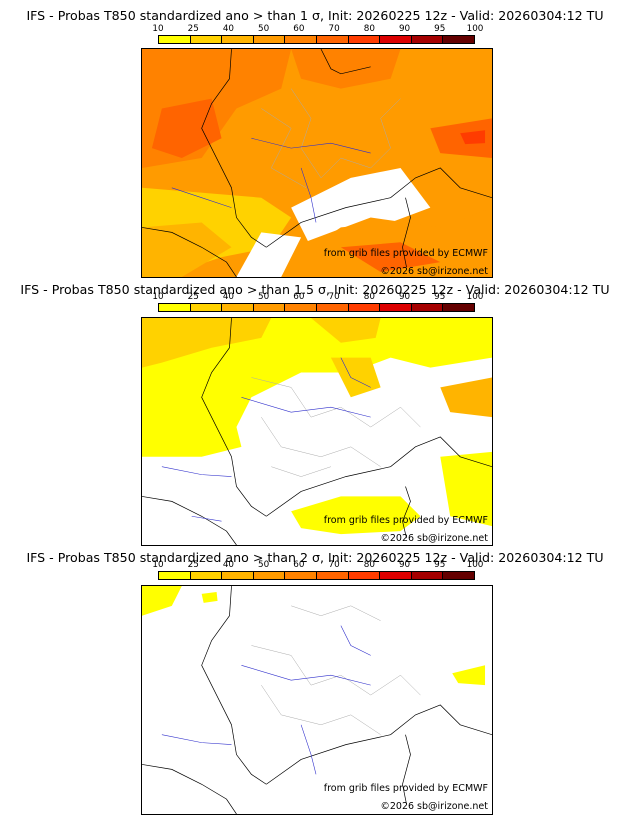  What do you see at coordinates (361, 207) in the screenshot?
I see `no-signal-area` at bounding box center [361, 207].